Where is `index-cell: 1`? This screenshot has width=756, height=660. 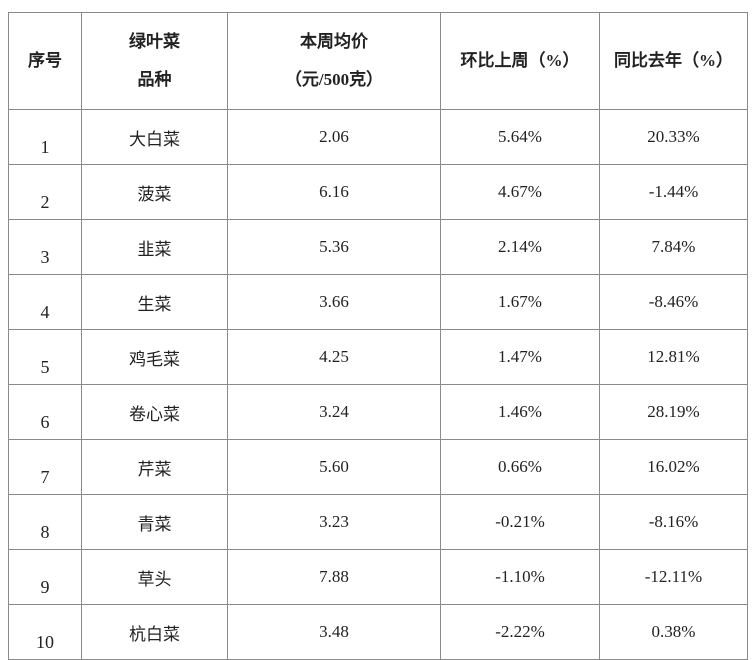
index-cell: 1 is located at coordinates (45, 137).